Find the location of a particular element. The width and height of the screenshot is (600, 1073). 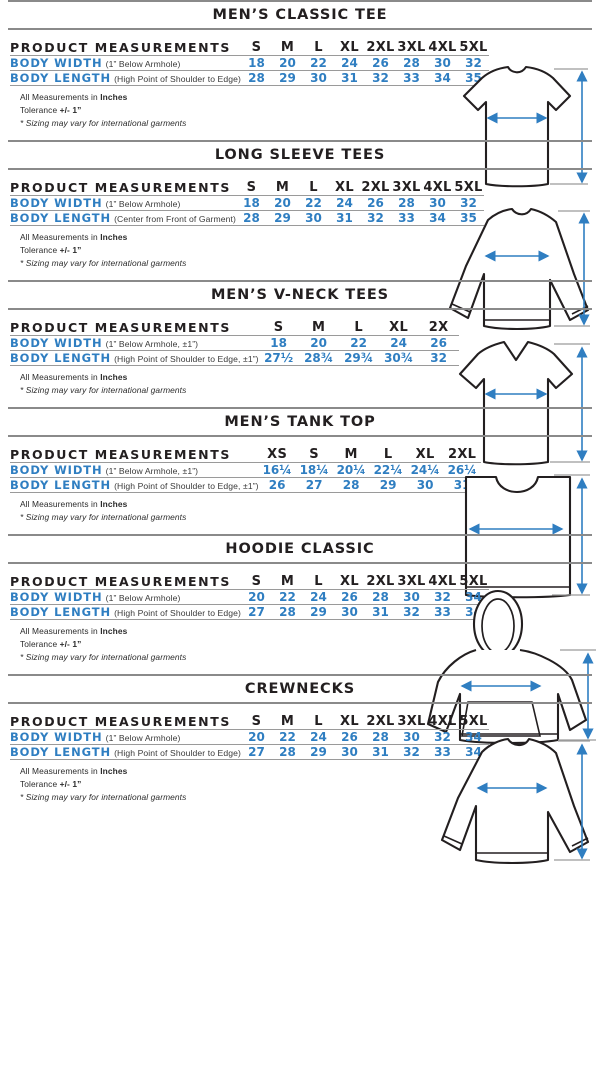

measurement-value: 30¾ is located at coordinates (398, 358).